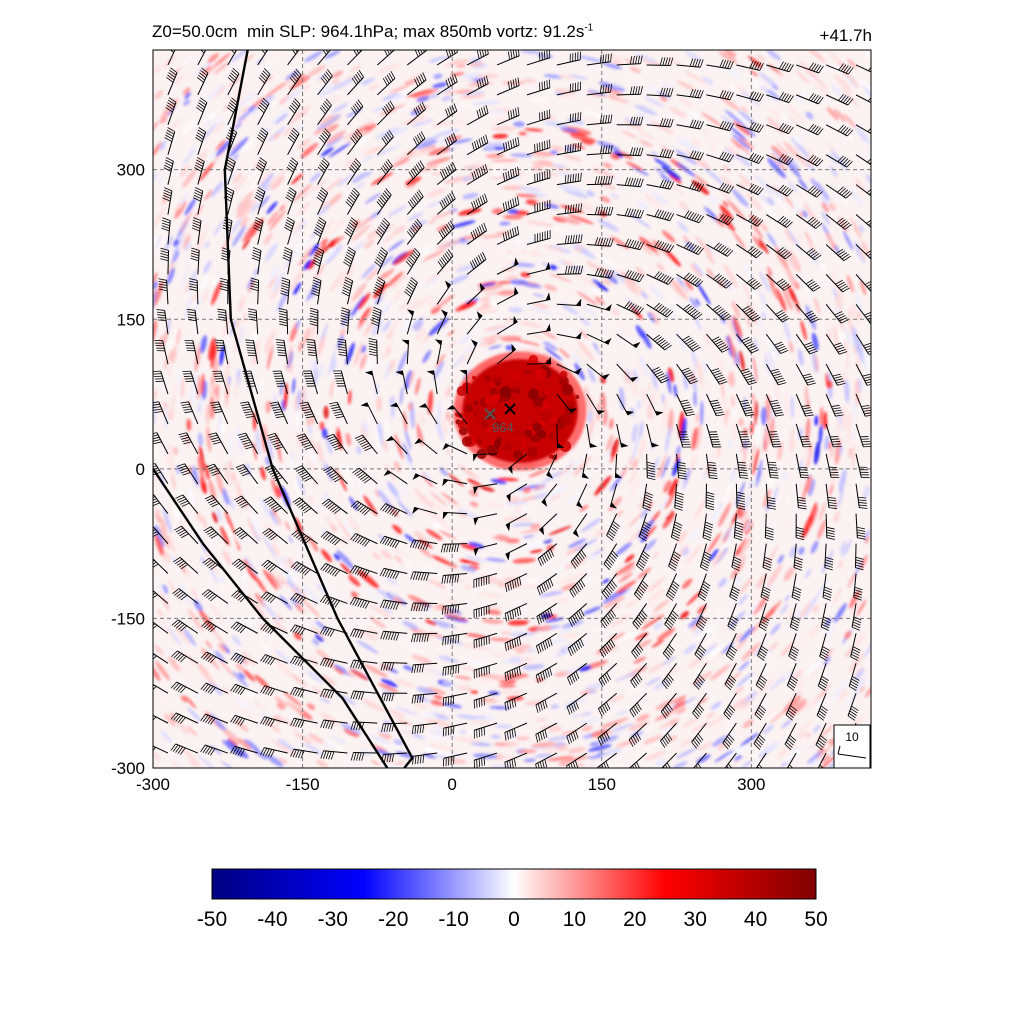  What do you see at coordinates (852, 746) in the screenshot?
I see `reference-barb-box: 10` at bounding box center [852, 746].